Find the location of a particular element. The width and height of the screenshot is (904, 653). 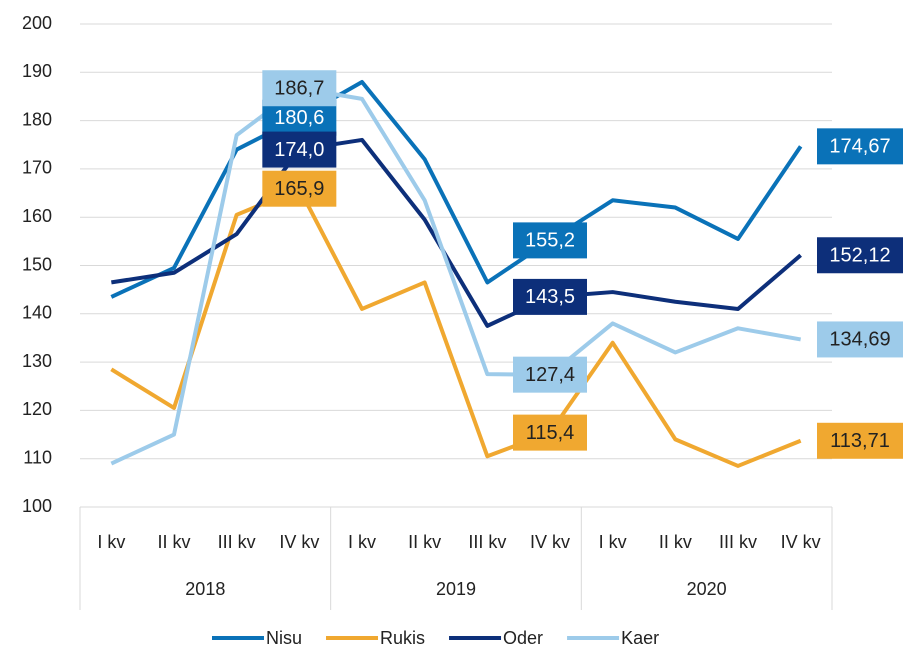

y-tick-label: 180 is located at coordinates (37, 119).